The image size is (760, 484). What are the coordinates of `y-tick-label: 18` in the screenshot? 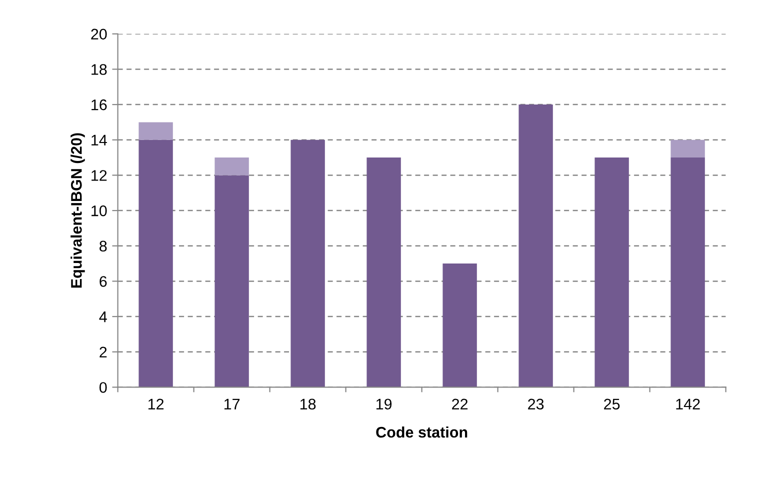 It's located at (99, 69).